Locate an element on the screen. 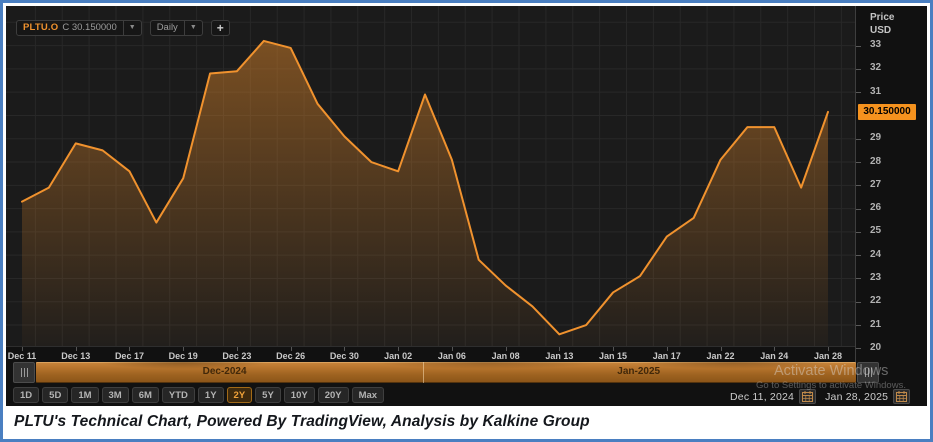 The width and height of the screenshot is (933, 442). y-axis-label: 28 is located at coordinates (876, 161).